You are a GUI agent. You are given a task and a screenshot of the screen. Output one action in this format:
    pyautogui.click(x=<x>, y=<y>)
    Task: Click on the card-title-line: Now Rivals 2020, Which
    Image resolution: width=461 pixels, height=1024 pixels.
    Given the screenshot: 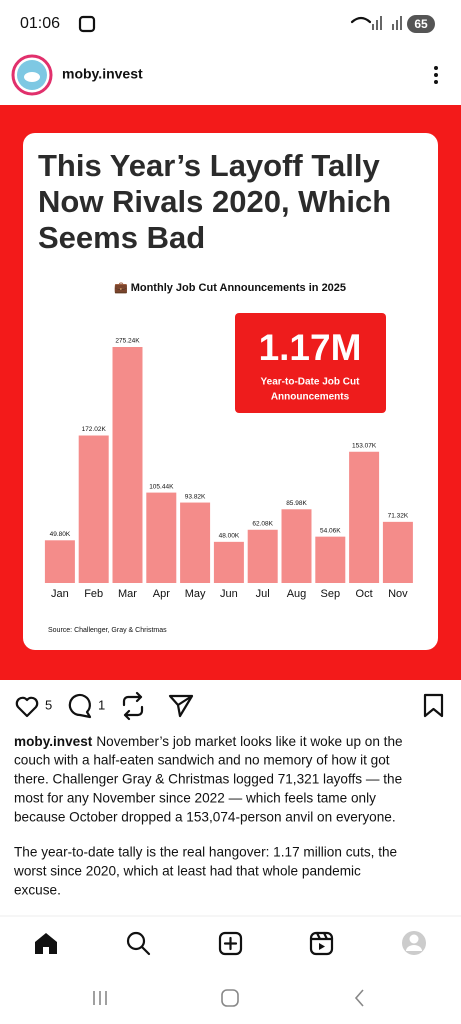 What is the action you would take?
    pyautogui.click(x=214, y=201)
    